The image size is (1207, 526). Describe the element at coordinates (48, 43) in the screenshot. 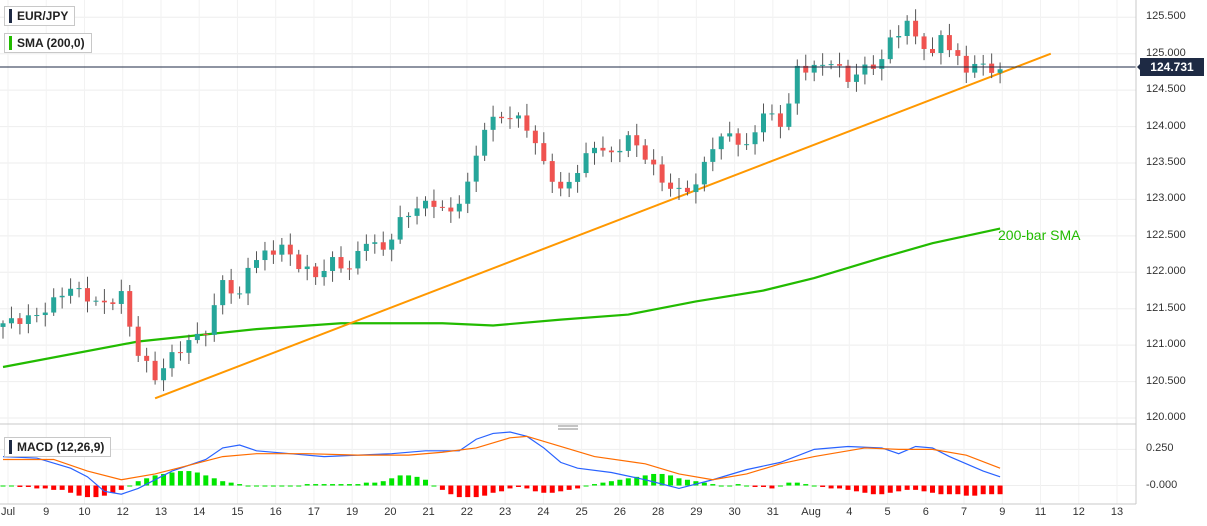

I see `sma-legend: SMA (200,0)` at that location.